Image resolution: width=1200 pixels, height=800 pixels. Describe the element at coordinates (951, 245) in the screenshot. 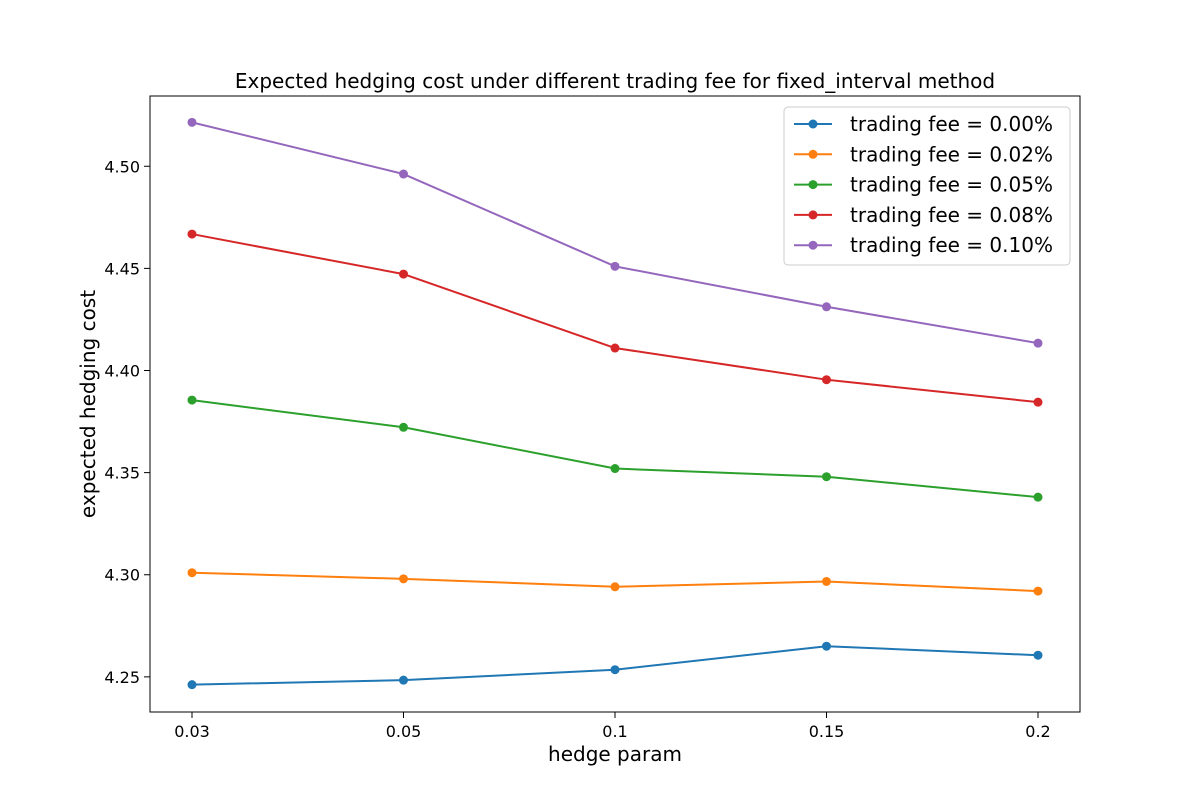

I see `legend-label: trading fee = 0.10%` at that location.